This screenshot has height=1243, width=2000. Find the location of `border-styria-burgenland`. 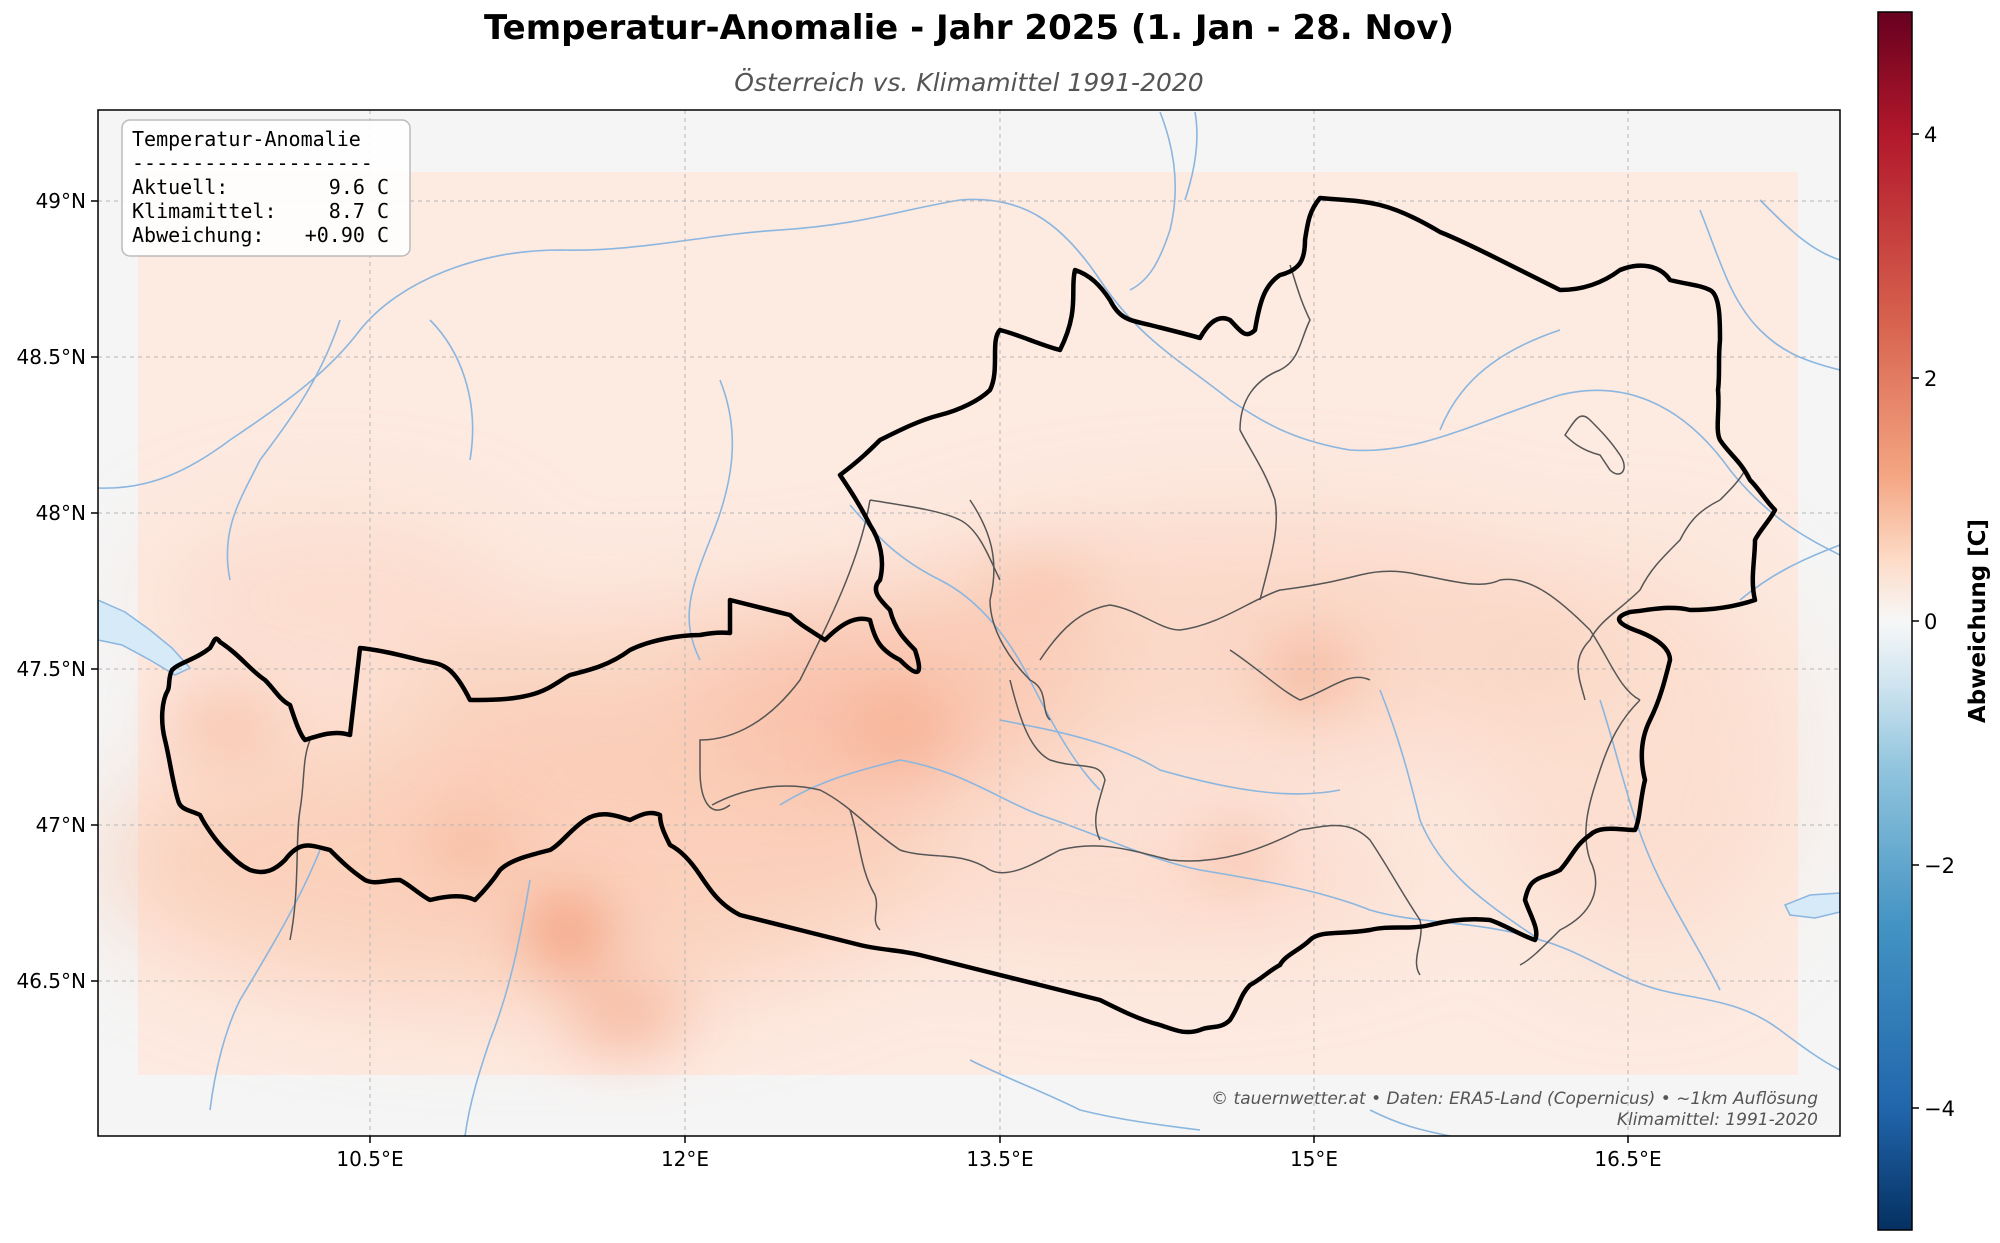

border-styria-burgenland is located at coordinates (1580, 832).